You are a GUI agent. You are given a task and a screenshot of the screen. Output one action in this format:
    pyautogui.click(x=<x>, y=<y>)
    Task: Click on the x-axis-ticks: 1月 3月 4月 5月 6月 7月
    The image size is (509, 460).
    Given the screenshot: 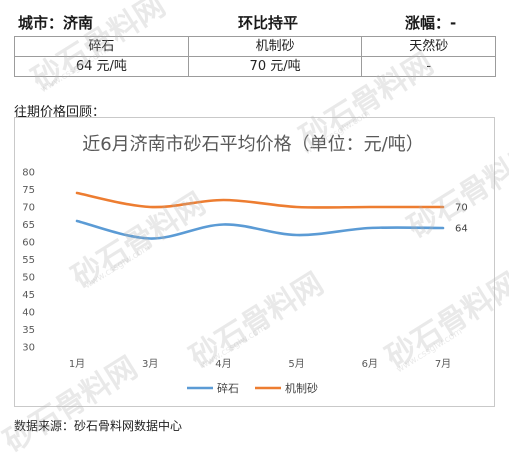 What is the action you would take?
    pyautogui.click(x=260, y=364)
    